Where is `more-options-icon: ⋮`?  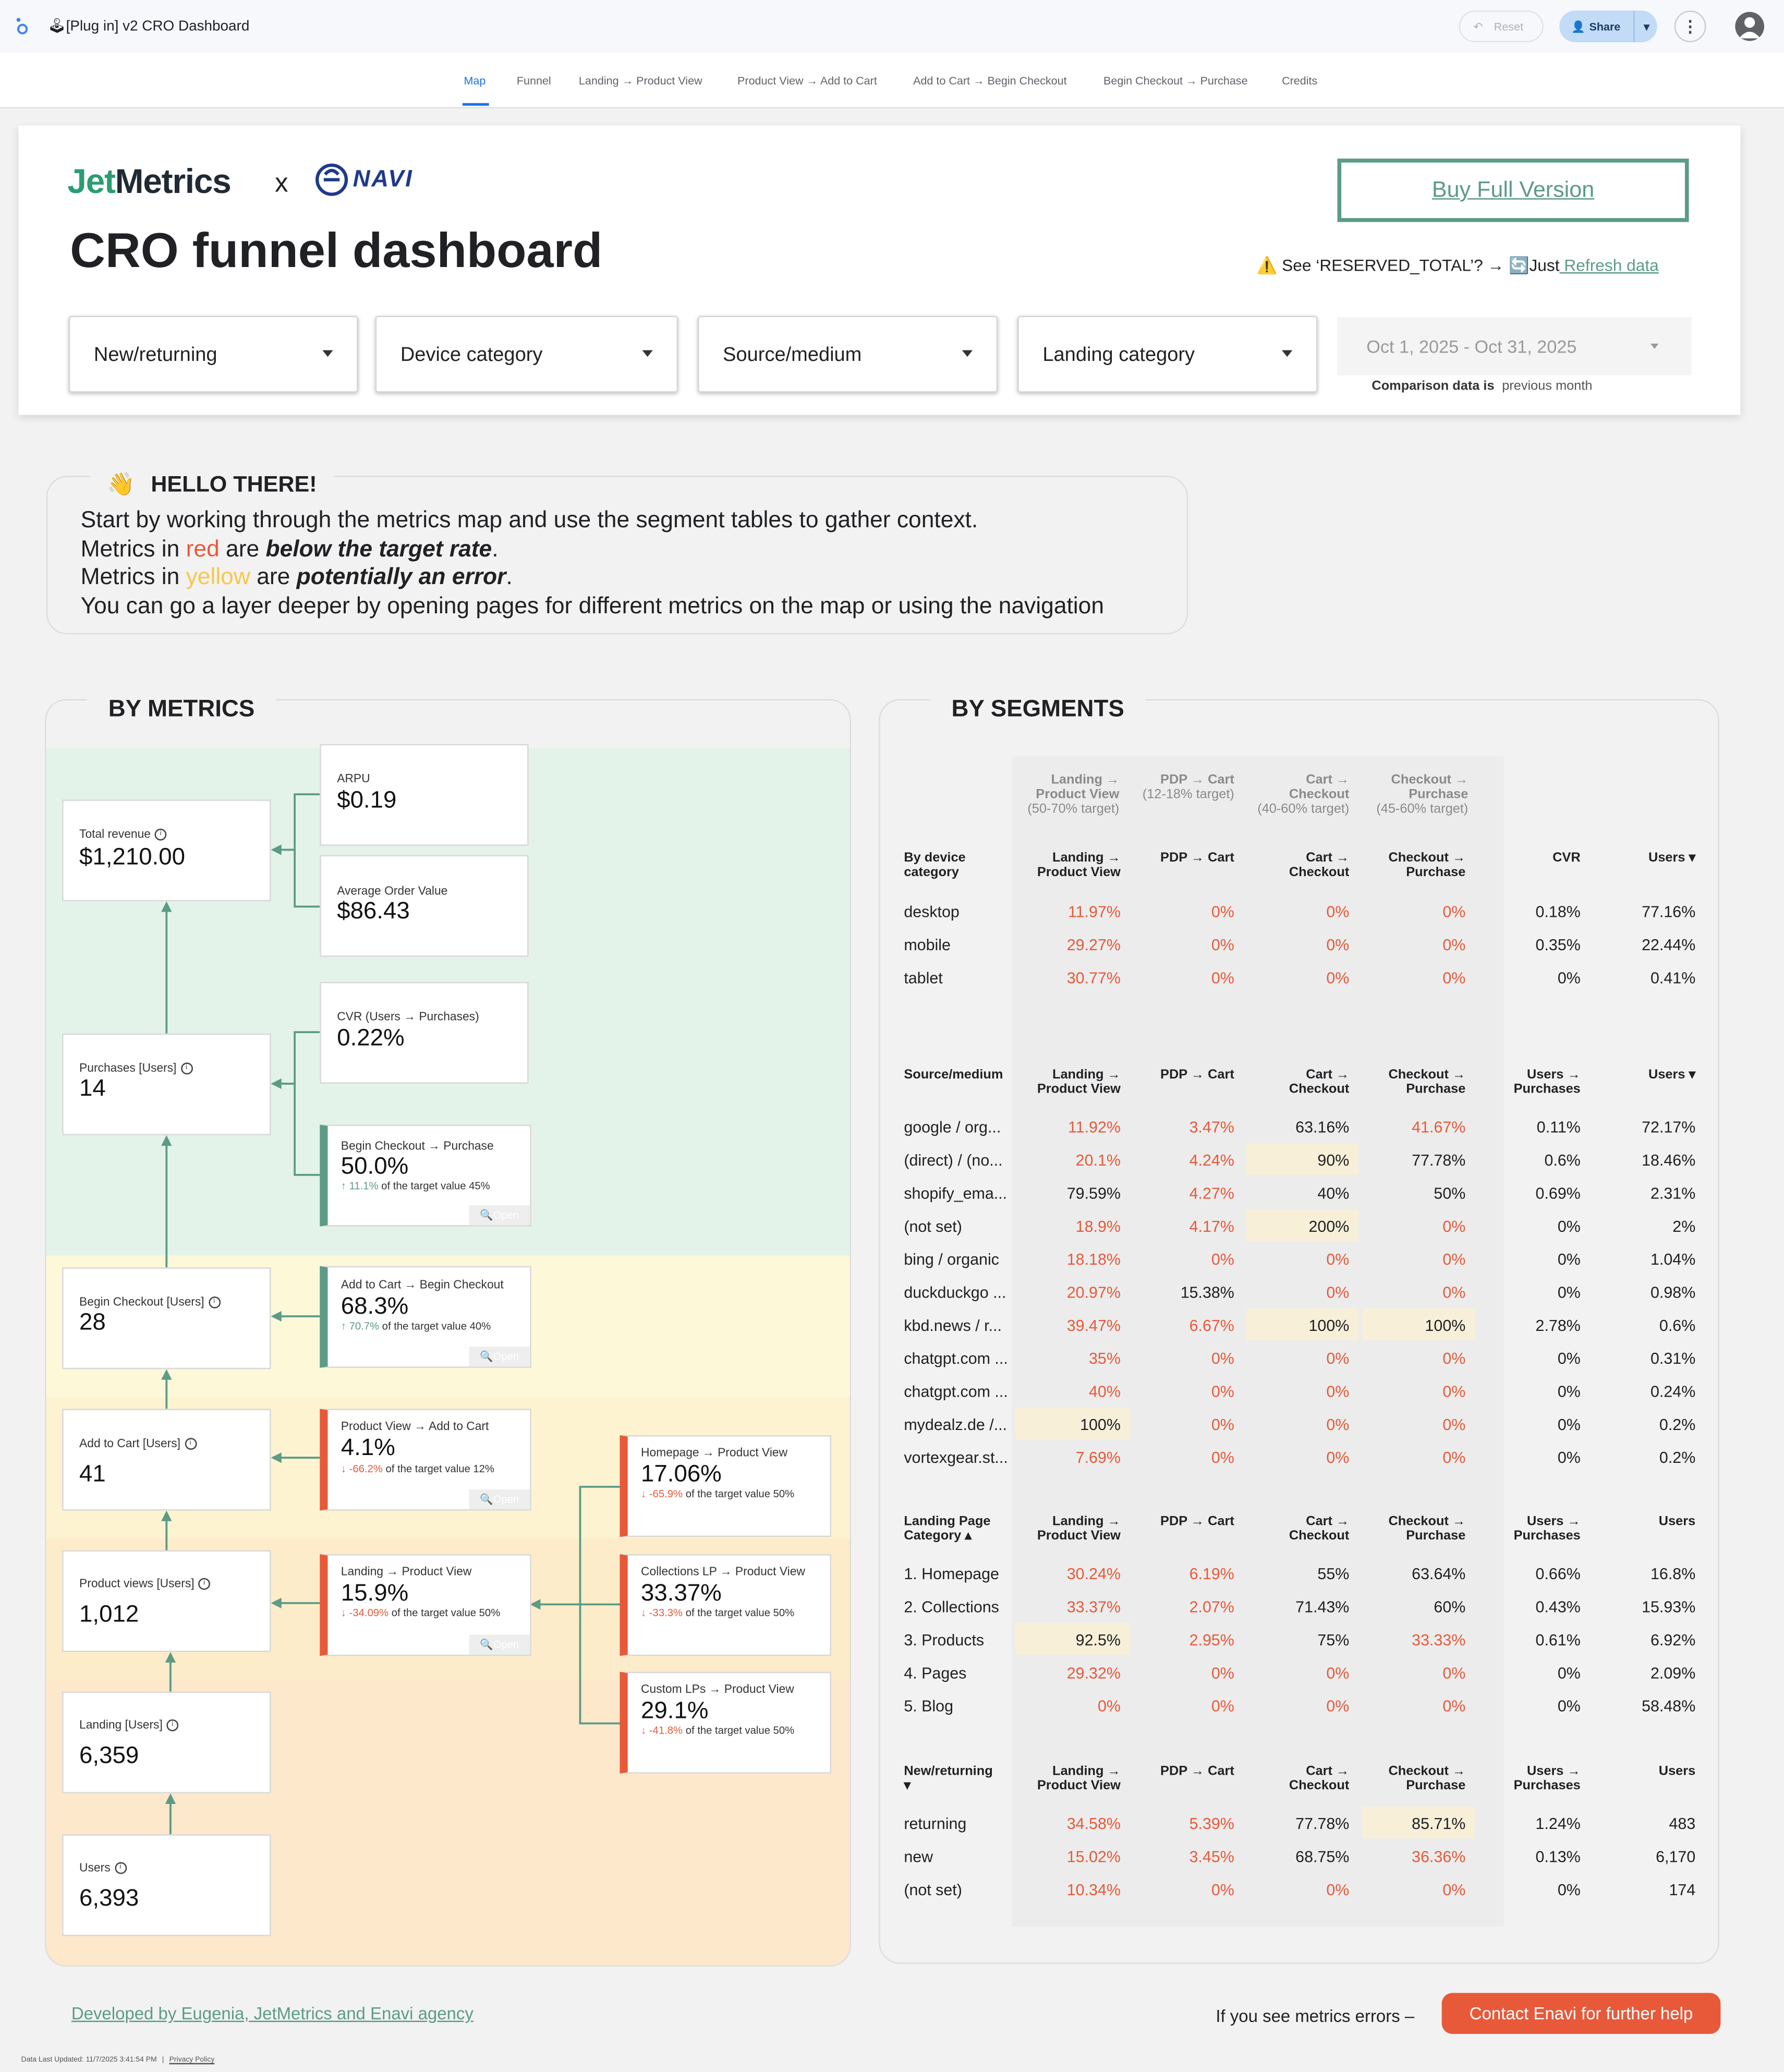 more-options-icon: ⋮ is located at coordinates (1690, 26).